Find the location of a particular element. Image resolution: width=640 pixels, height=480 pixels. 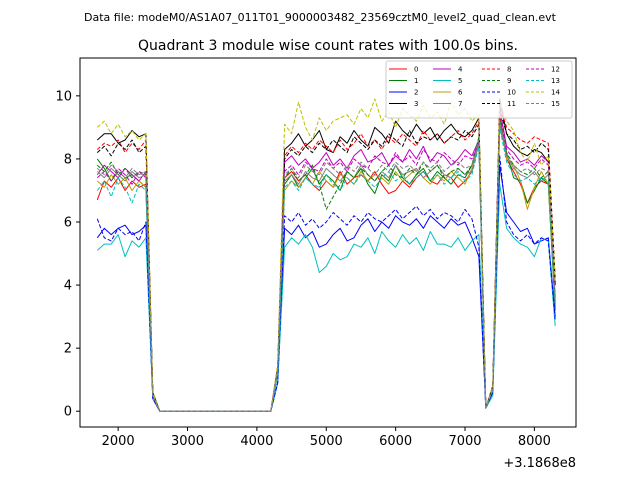

legend-label-5: 5 is located at coordinates (460, 81).